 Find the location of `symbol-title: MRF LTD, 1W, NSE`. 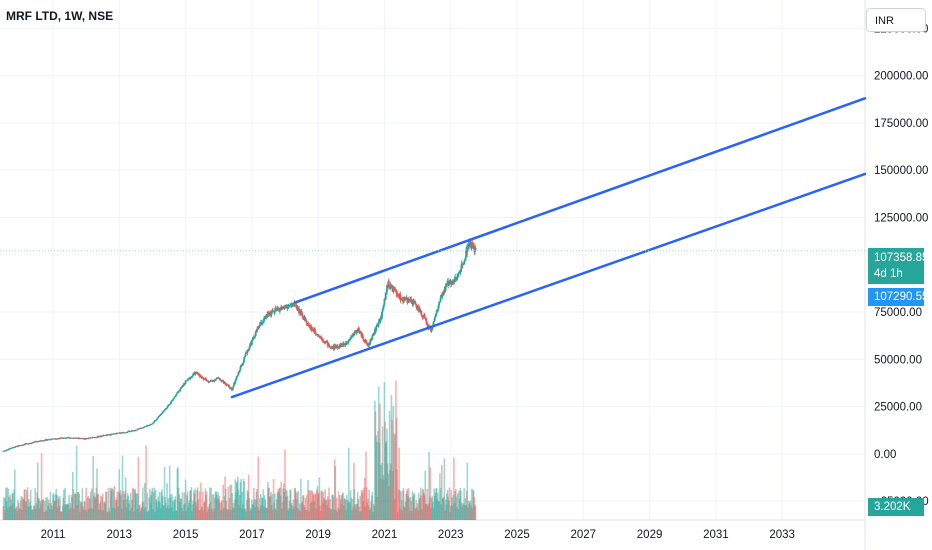

symbol-title: MRF LTD, 1W, NSE is located at coordinates (60, 16).